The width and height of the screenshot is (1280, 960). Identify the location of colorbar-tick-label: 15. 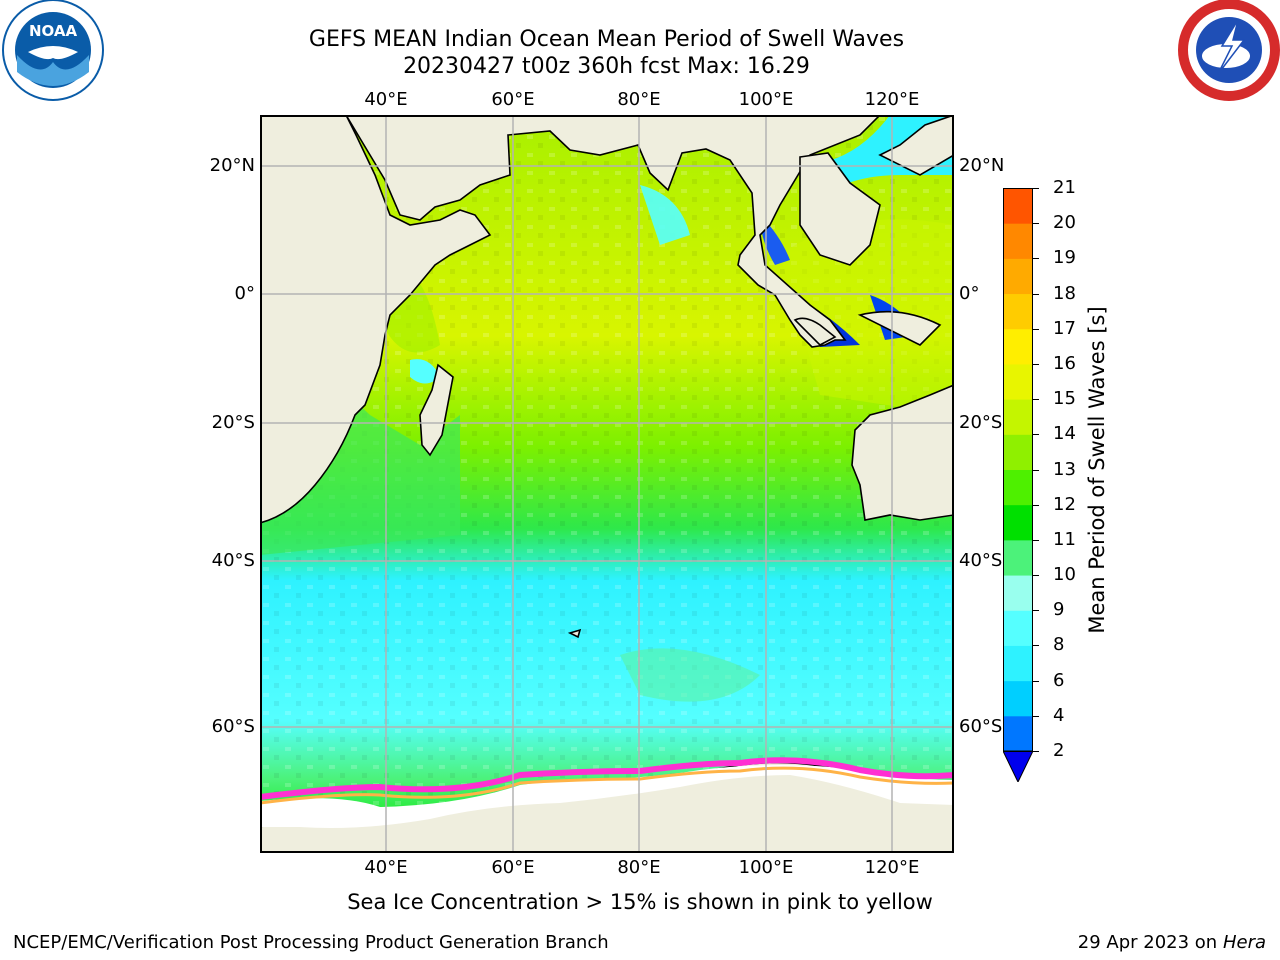
(1064, 399).